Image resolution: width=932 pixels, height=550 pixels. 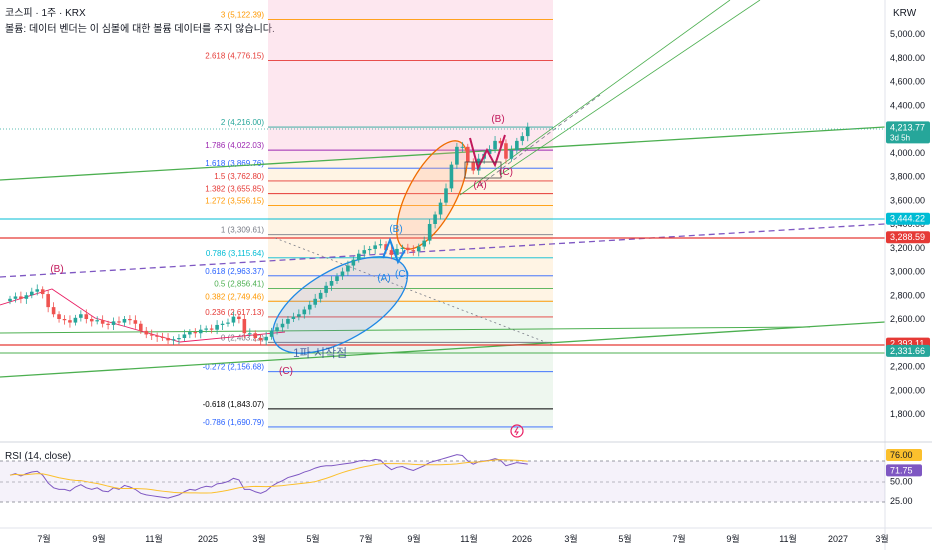 What do you see at coordinates (904, 455) in the screenshot?
I see `rsi-signal-tag` at bounding box center [904, 455].